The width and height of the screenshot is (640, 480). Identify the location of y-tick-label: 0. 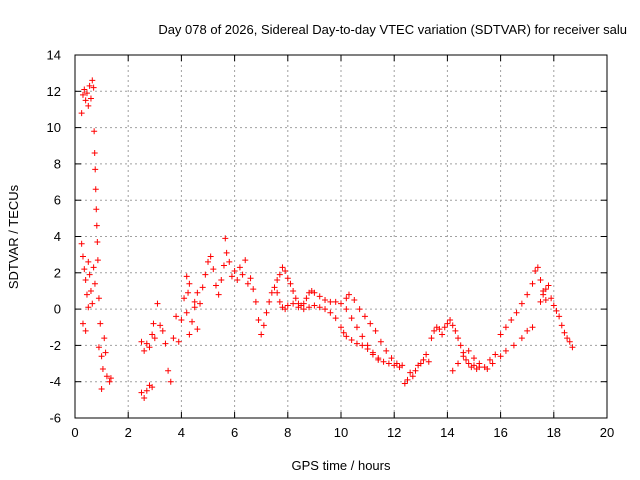
(57, 309).